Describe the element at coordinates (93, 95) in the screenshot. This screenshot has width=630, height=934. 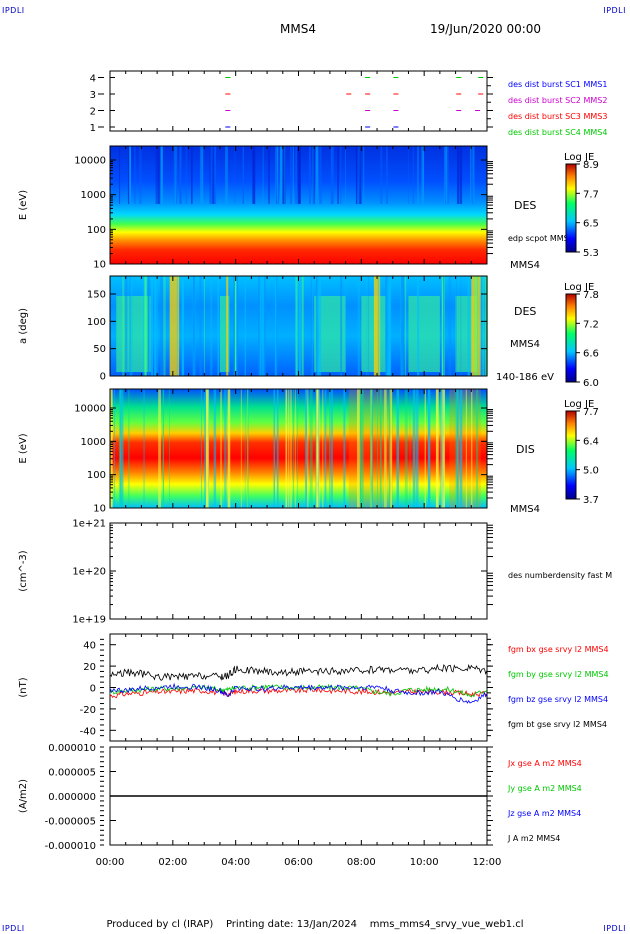
I see `burst-ytick-label: 3` at that location.